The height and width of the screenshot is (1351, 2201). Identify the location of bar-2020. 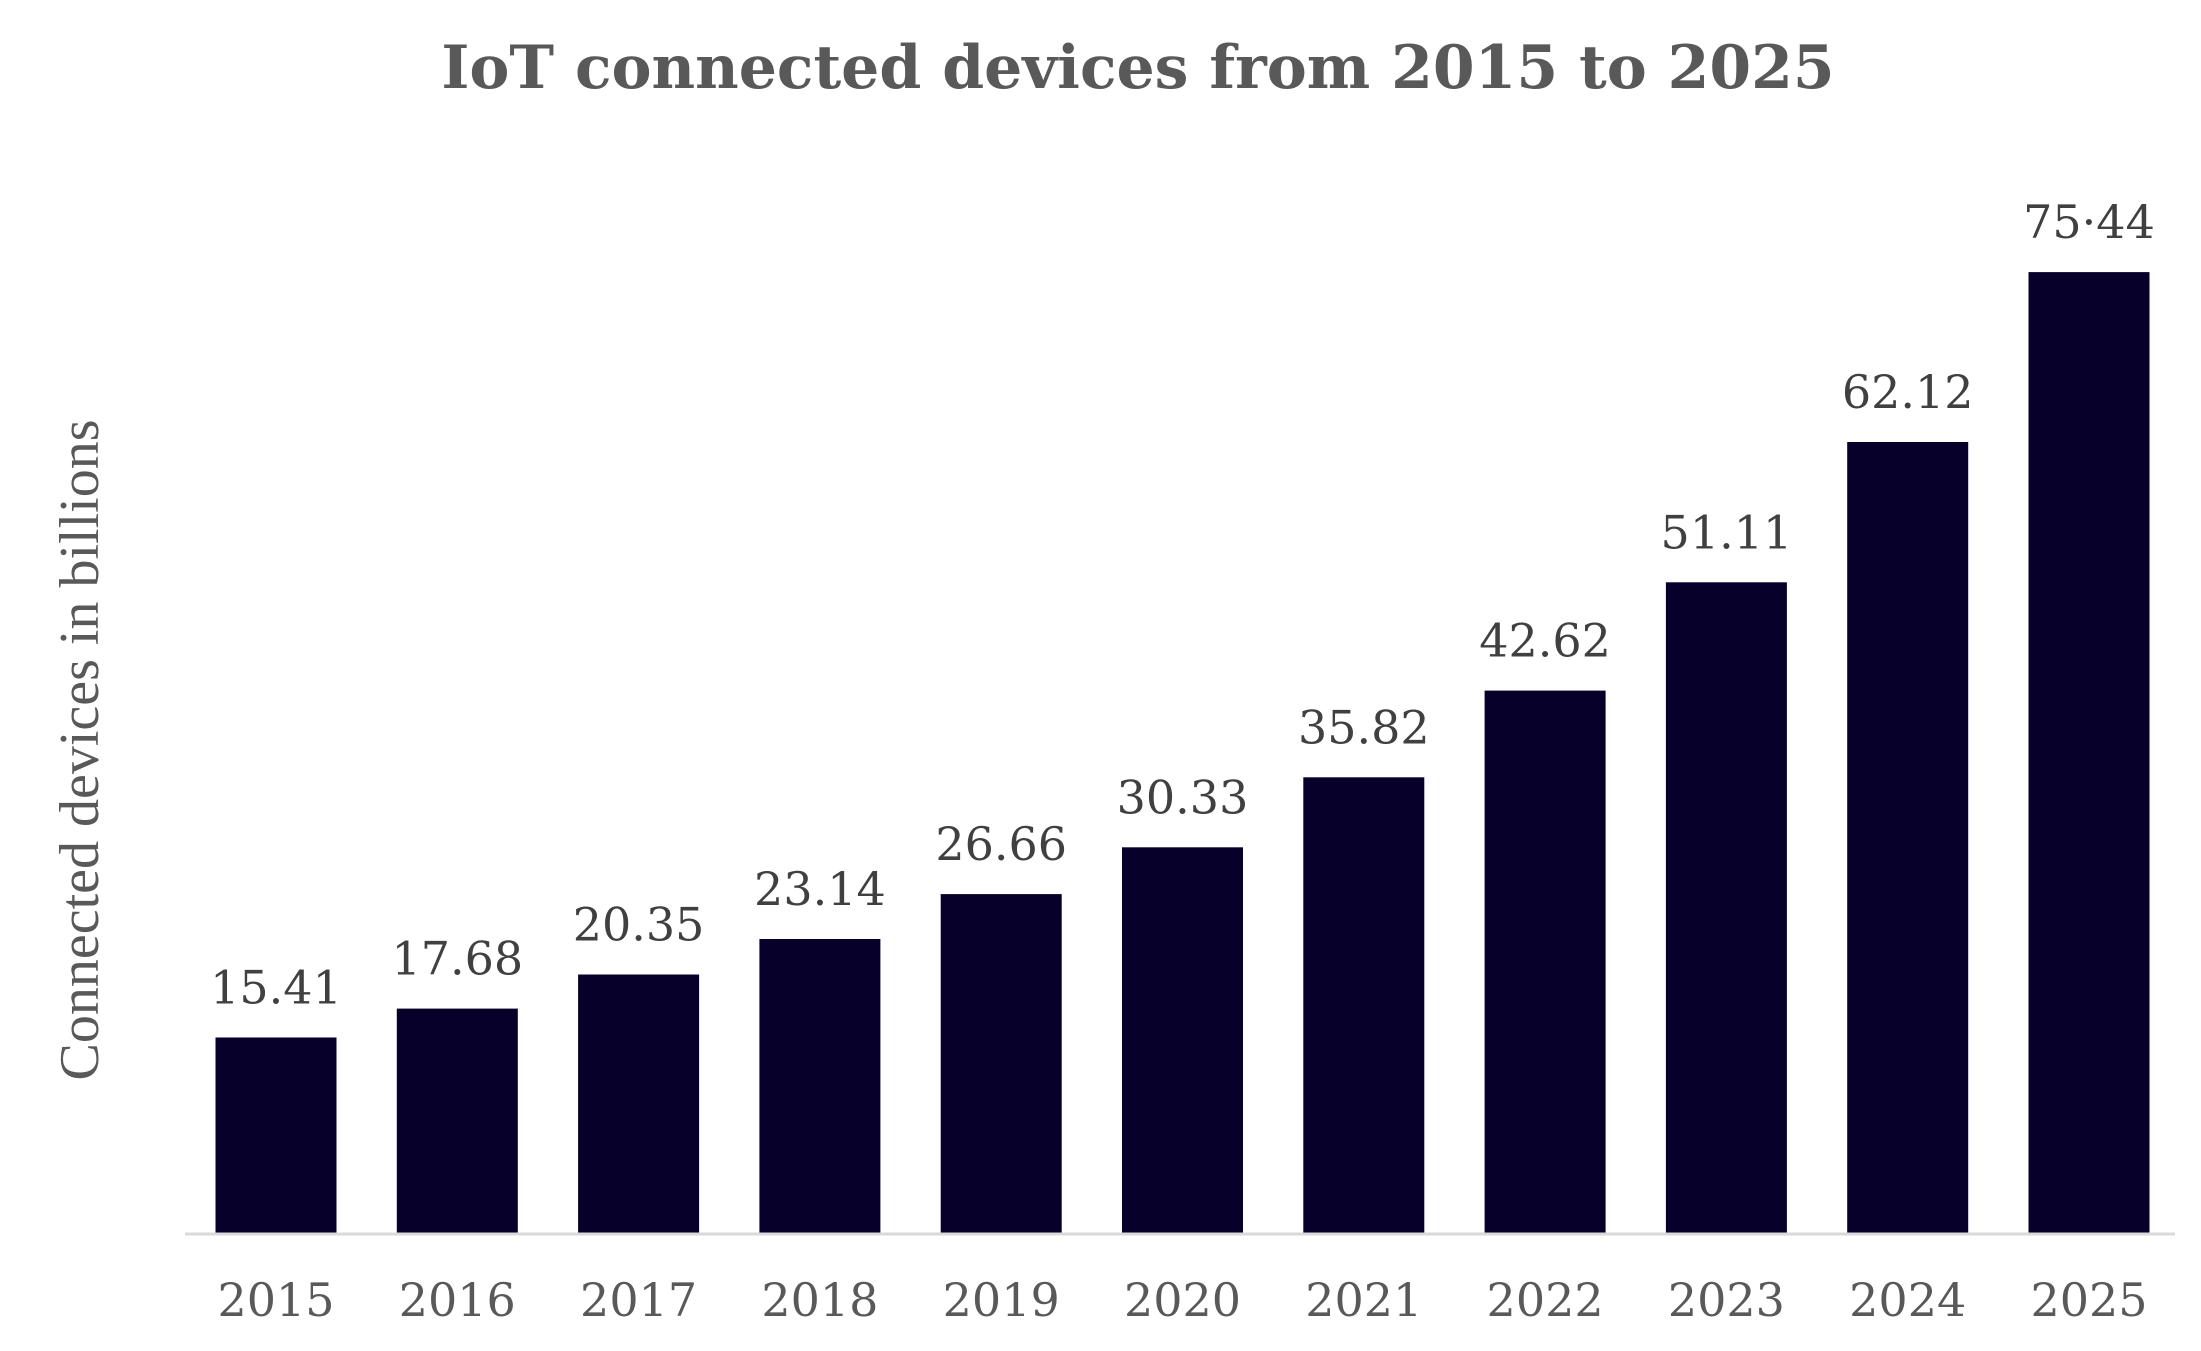
(1182, 1040).